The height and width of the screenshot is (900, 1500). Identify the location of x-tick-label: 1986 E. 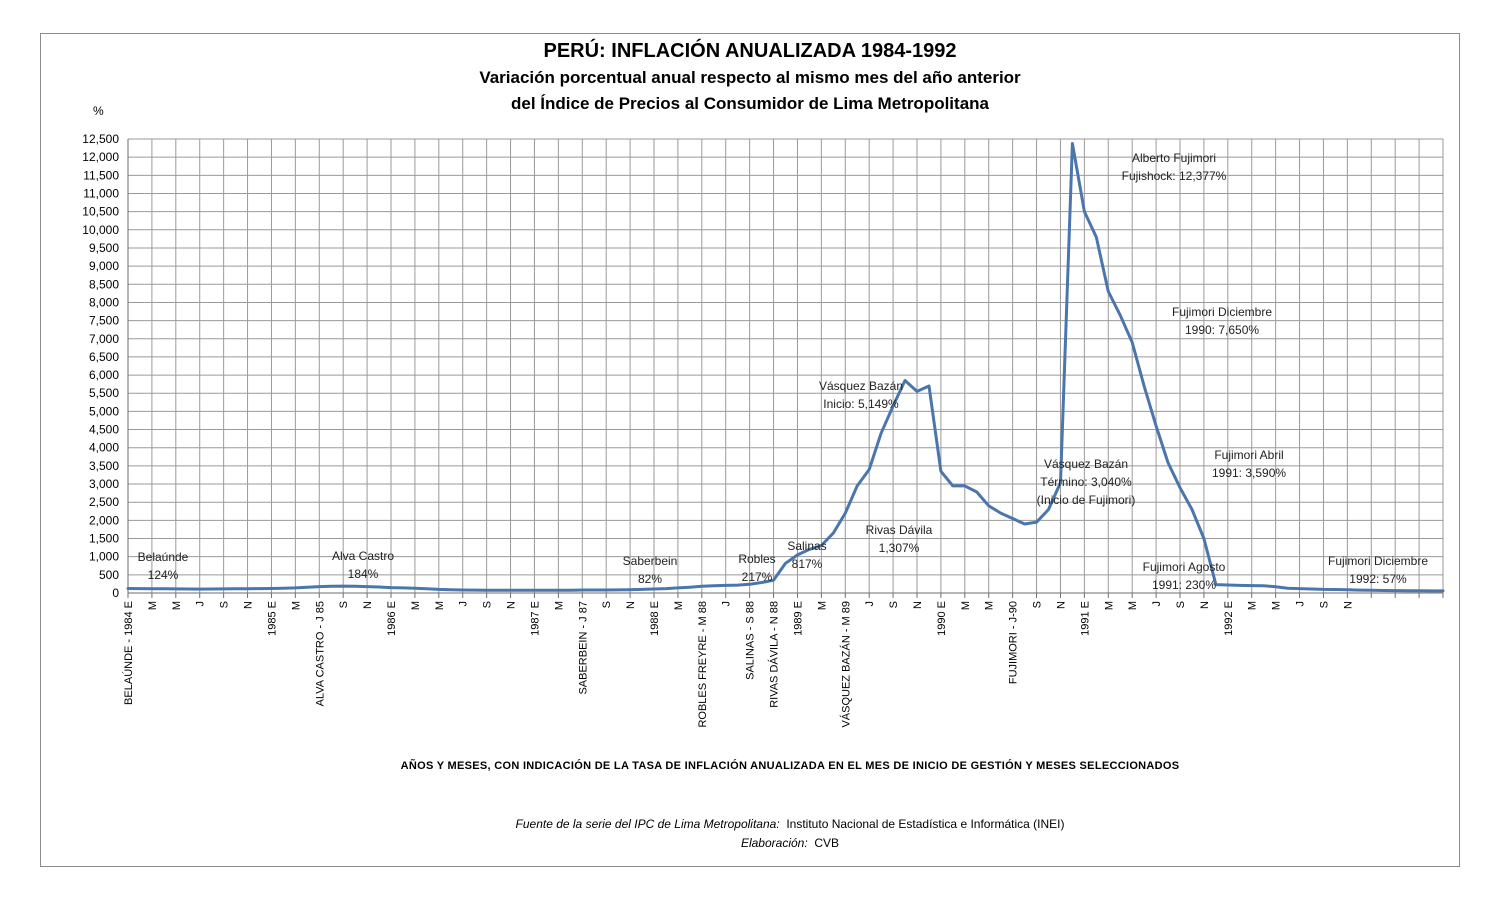
(392, 618).